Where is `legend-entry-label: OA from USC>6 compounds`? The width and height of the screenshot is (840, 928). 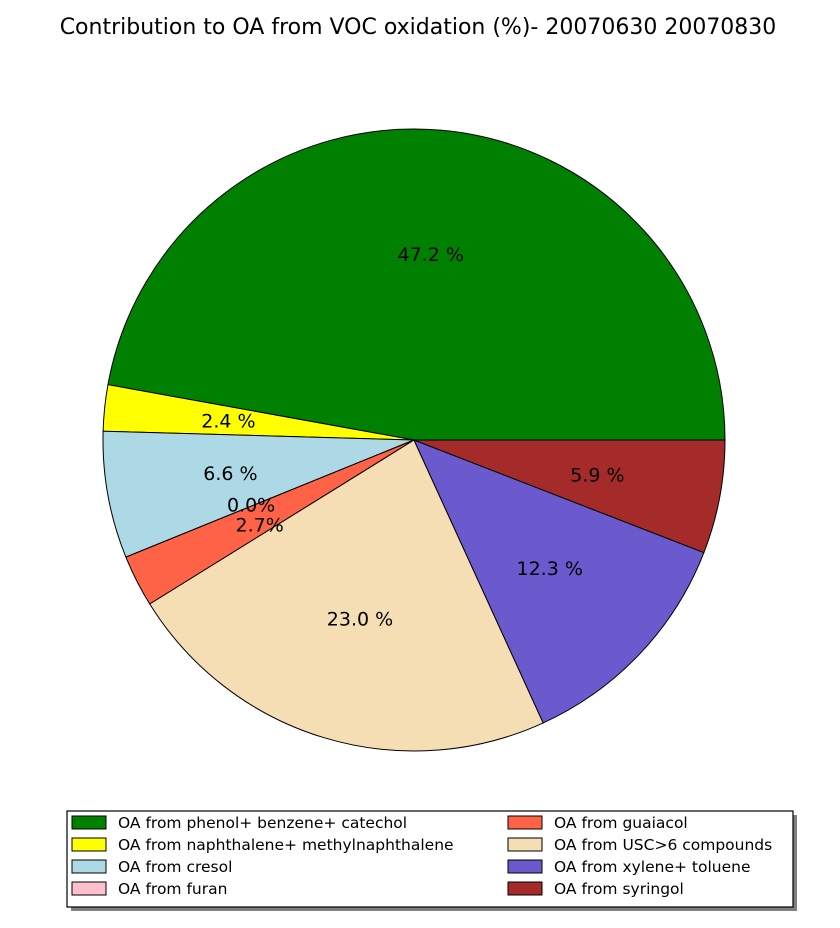 legend-entry-label: OA from USC>6 compounds is located at coordinates (663, 845).